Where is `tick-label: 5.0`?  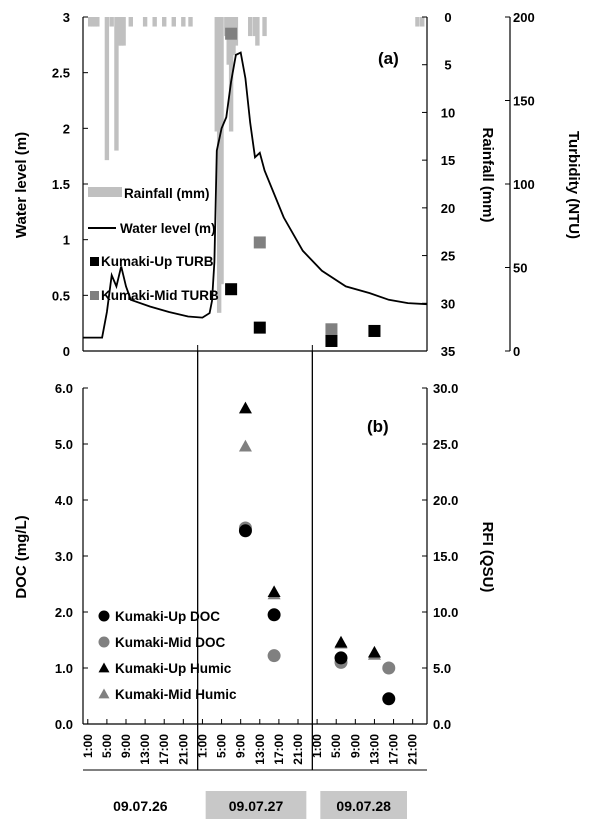 tick-label: 5.0 is located at coordinates (64, 444).